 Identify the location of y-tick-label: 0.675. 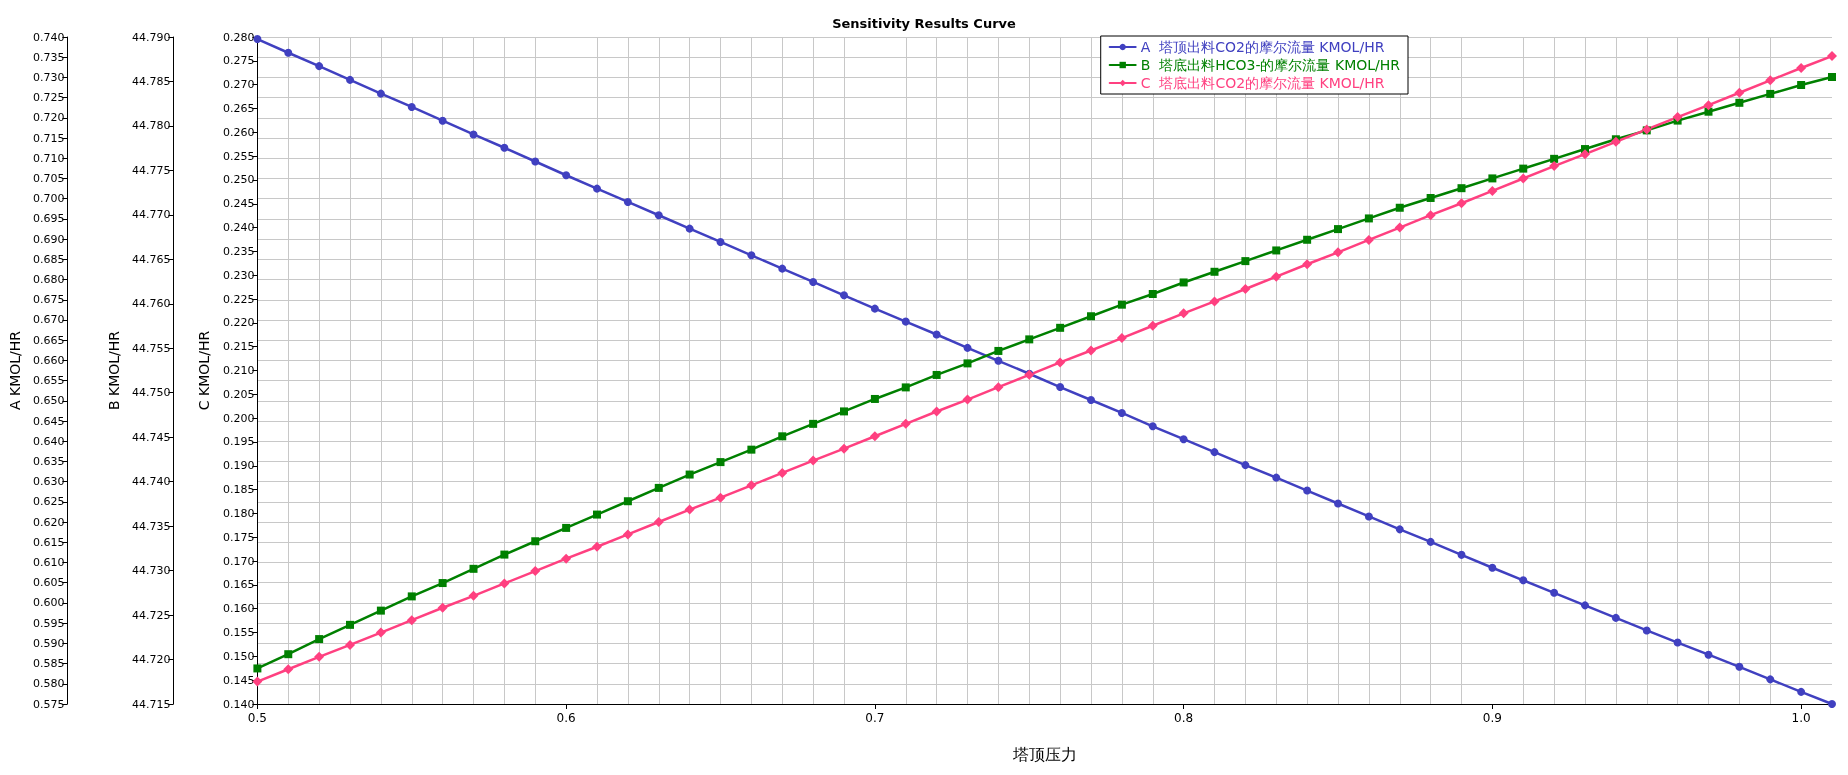
(48, 300).